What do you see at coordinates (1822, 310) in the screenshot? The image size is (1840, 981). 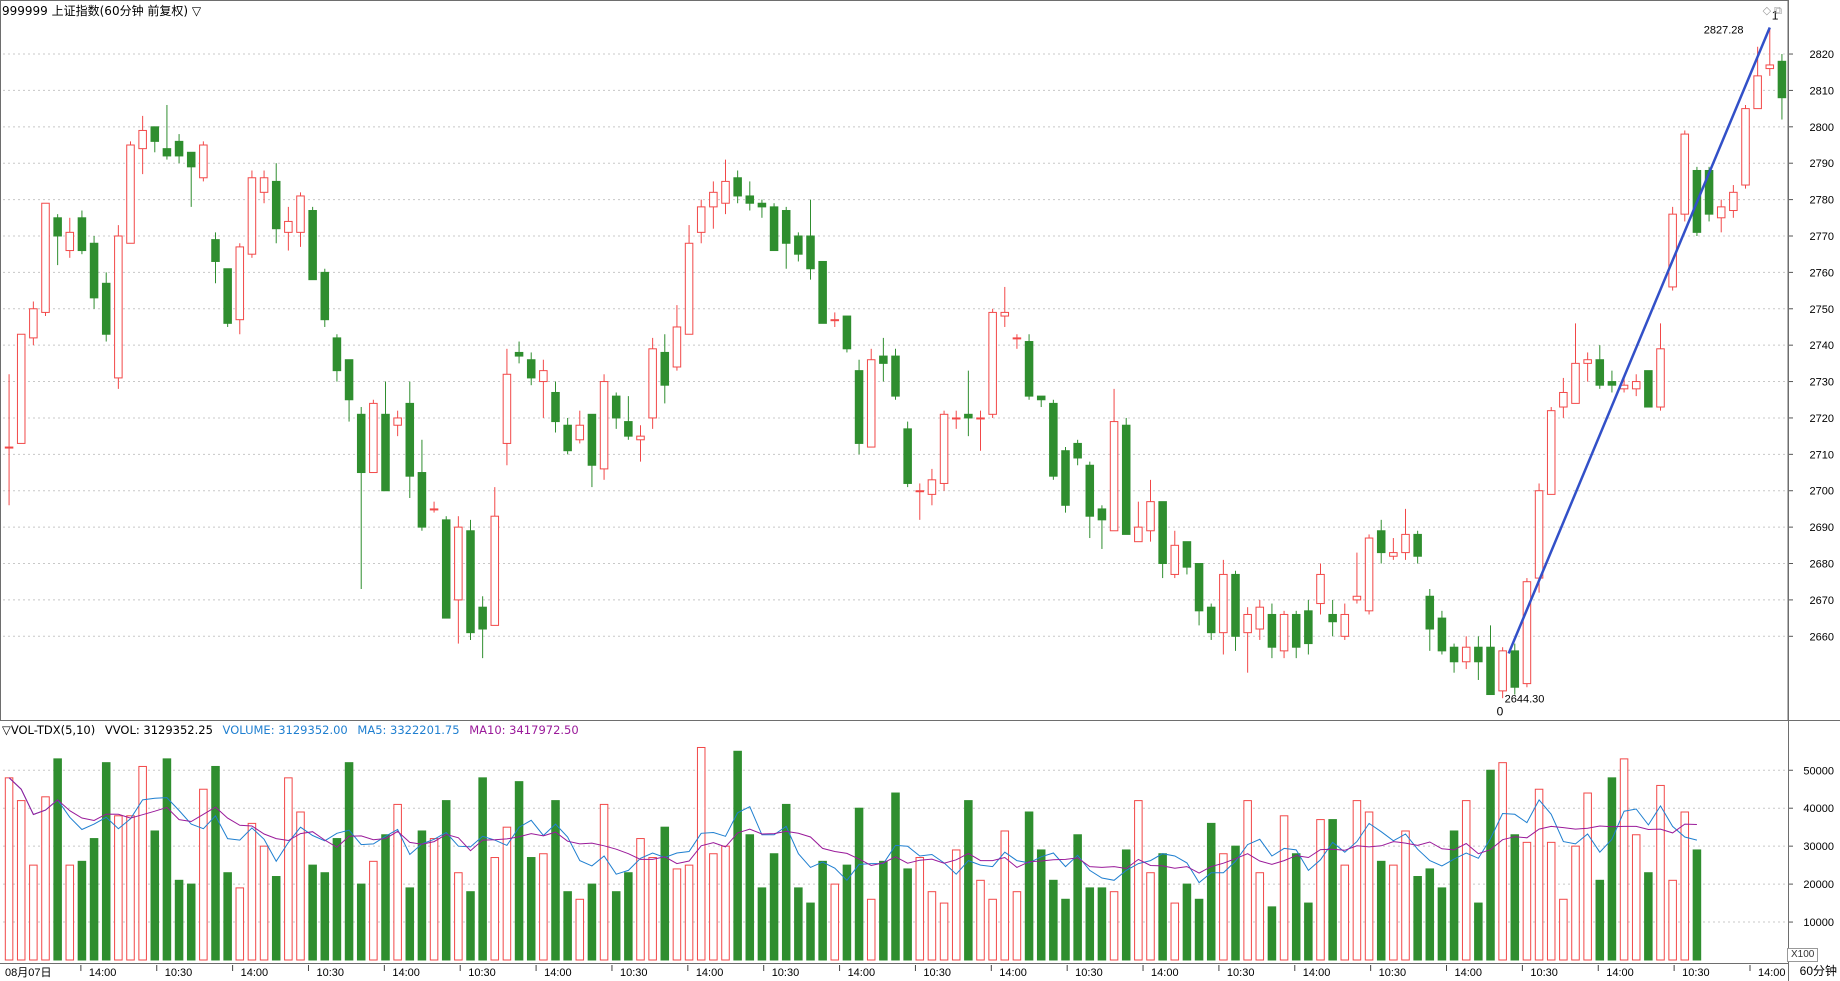 I see `price-tick-label: 2750` at bounding box center [1822, 310].